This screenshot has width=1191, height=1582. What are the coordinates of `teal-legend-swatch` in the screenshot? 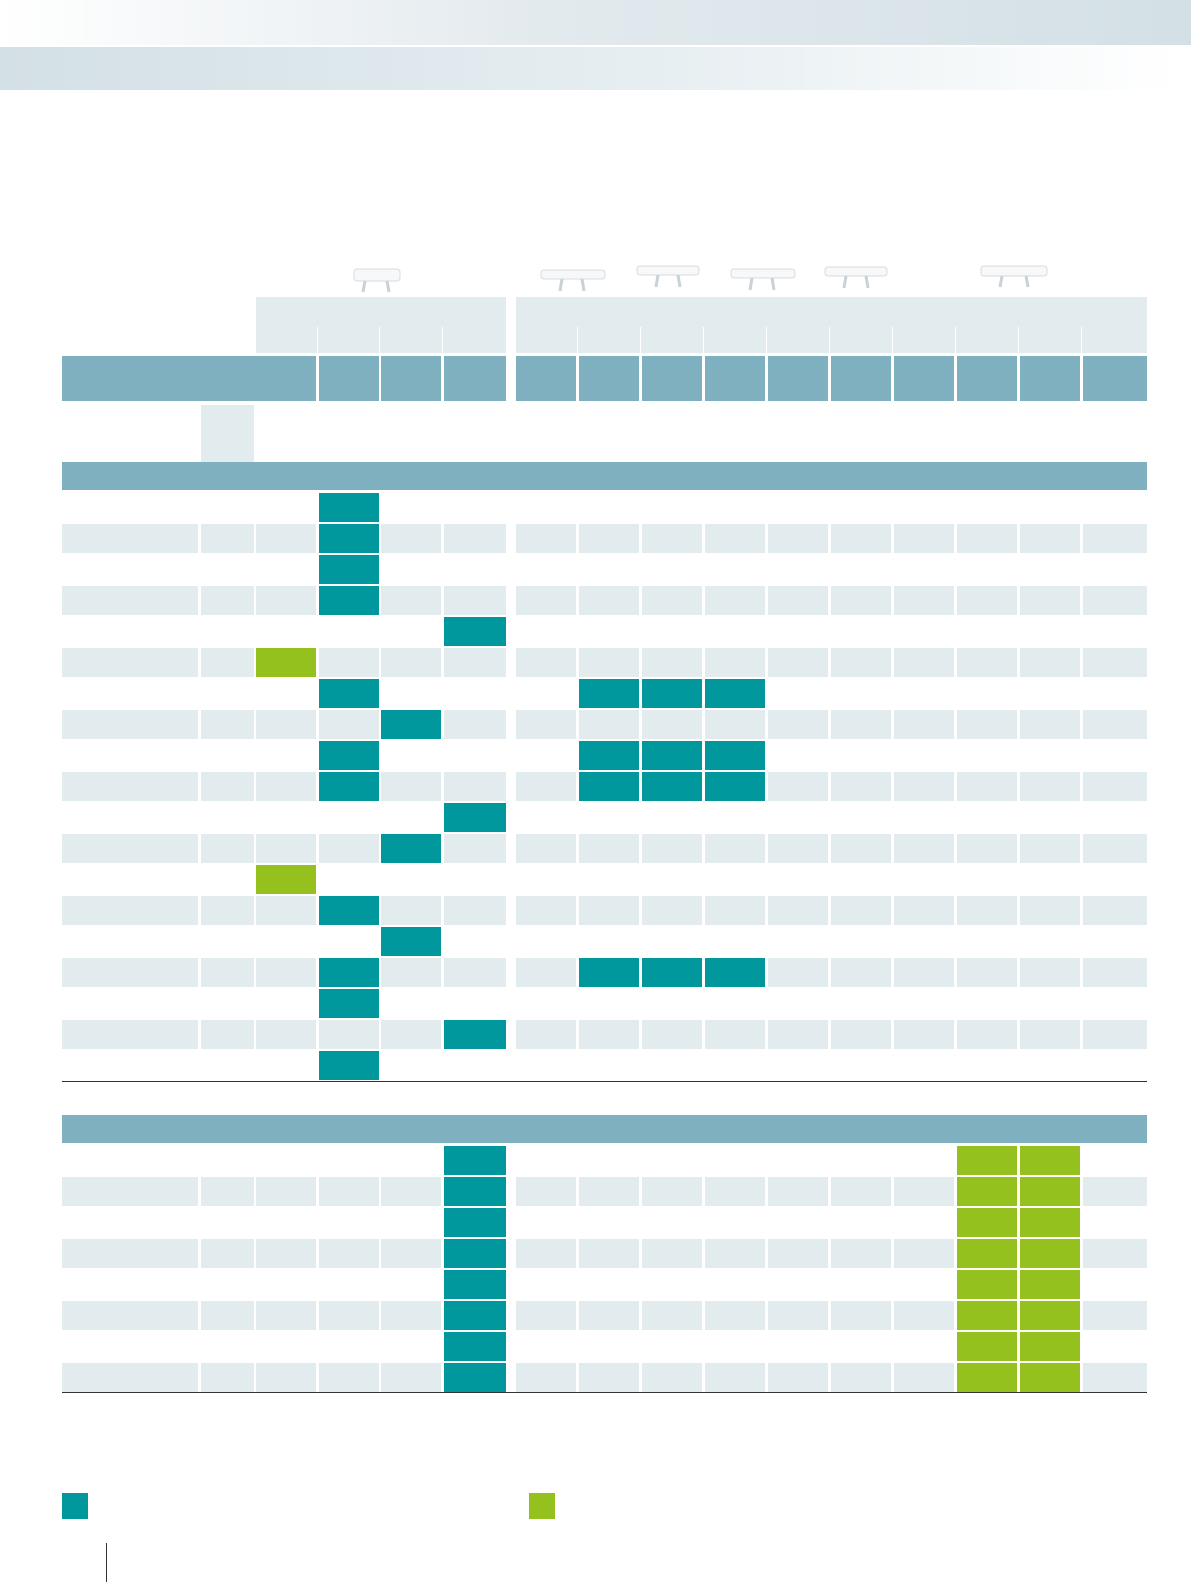 It's located at (75, 1506).